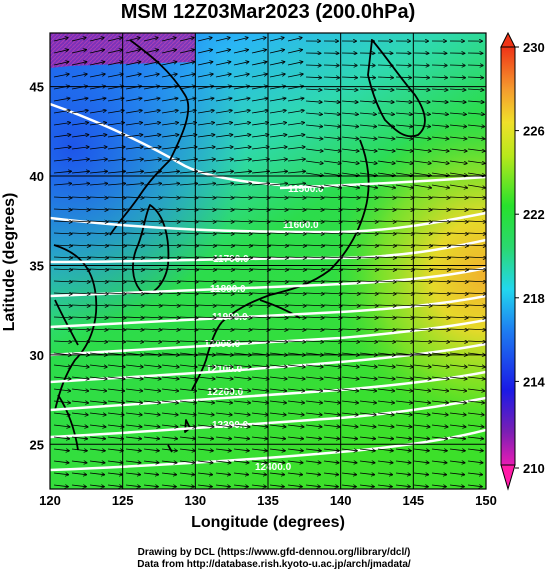 The height and width of the screenshot is (573, 548). What do you see at coordinates (37, 266) in the screenshot?
I see `y-axis-ticks: 25 30 35 40 45` at bounding box center [37, 266].